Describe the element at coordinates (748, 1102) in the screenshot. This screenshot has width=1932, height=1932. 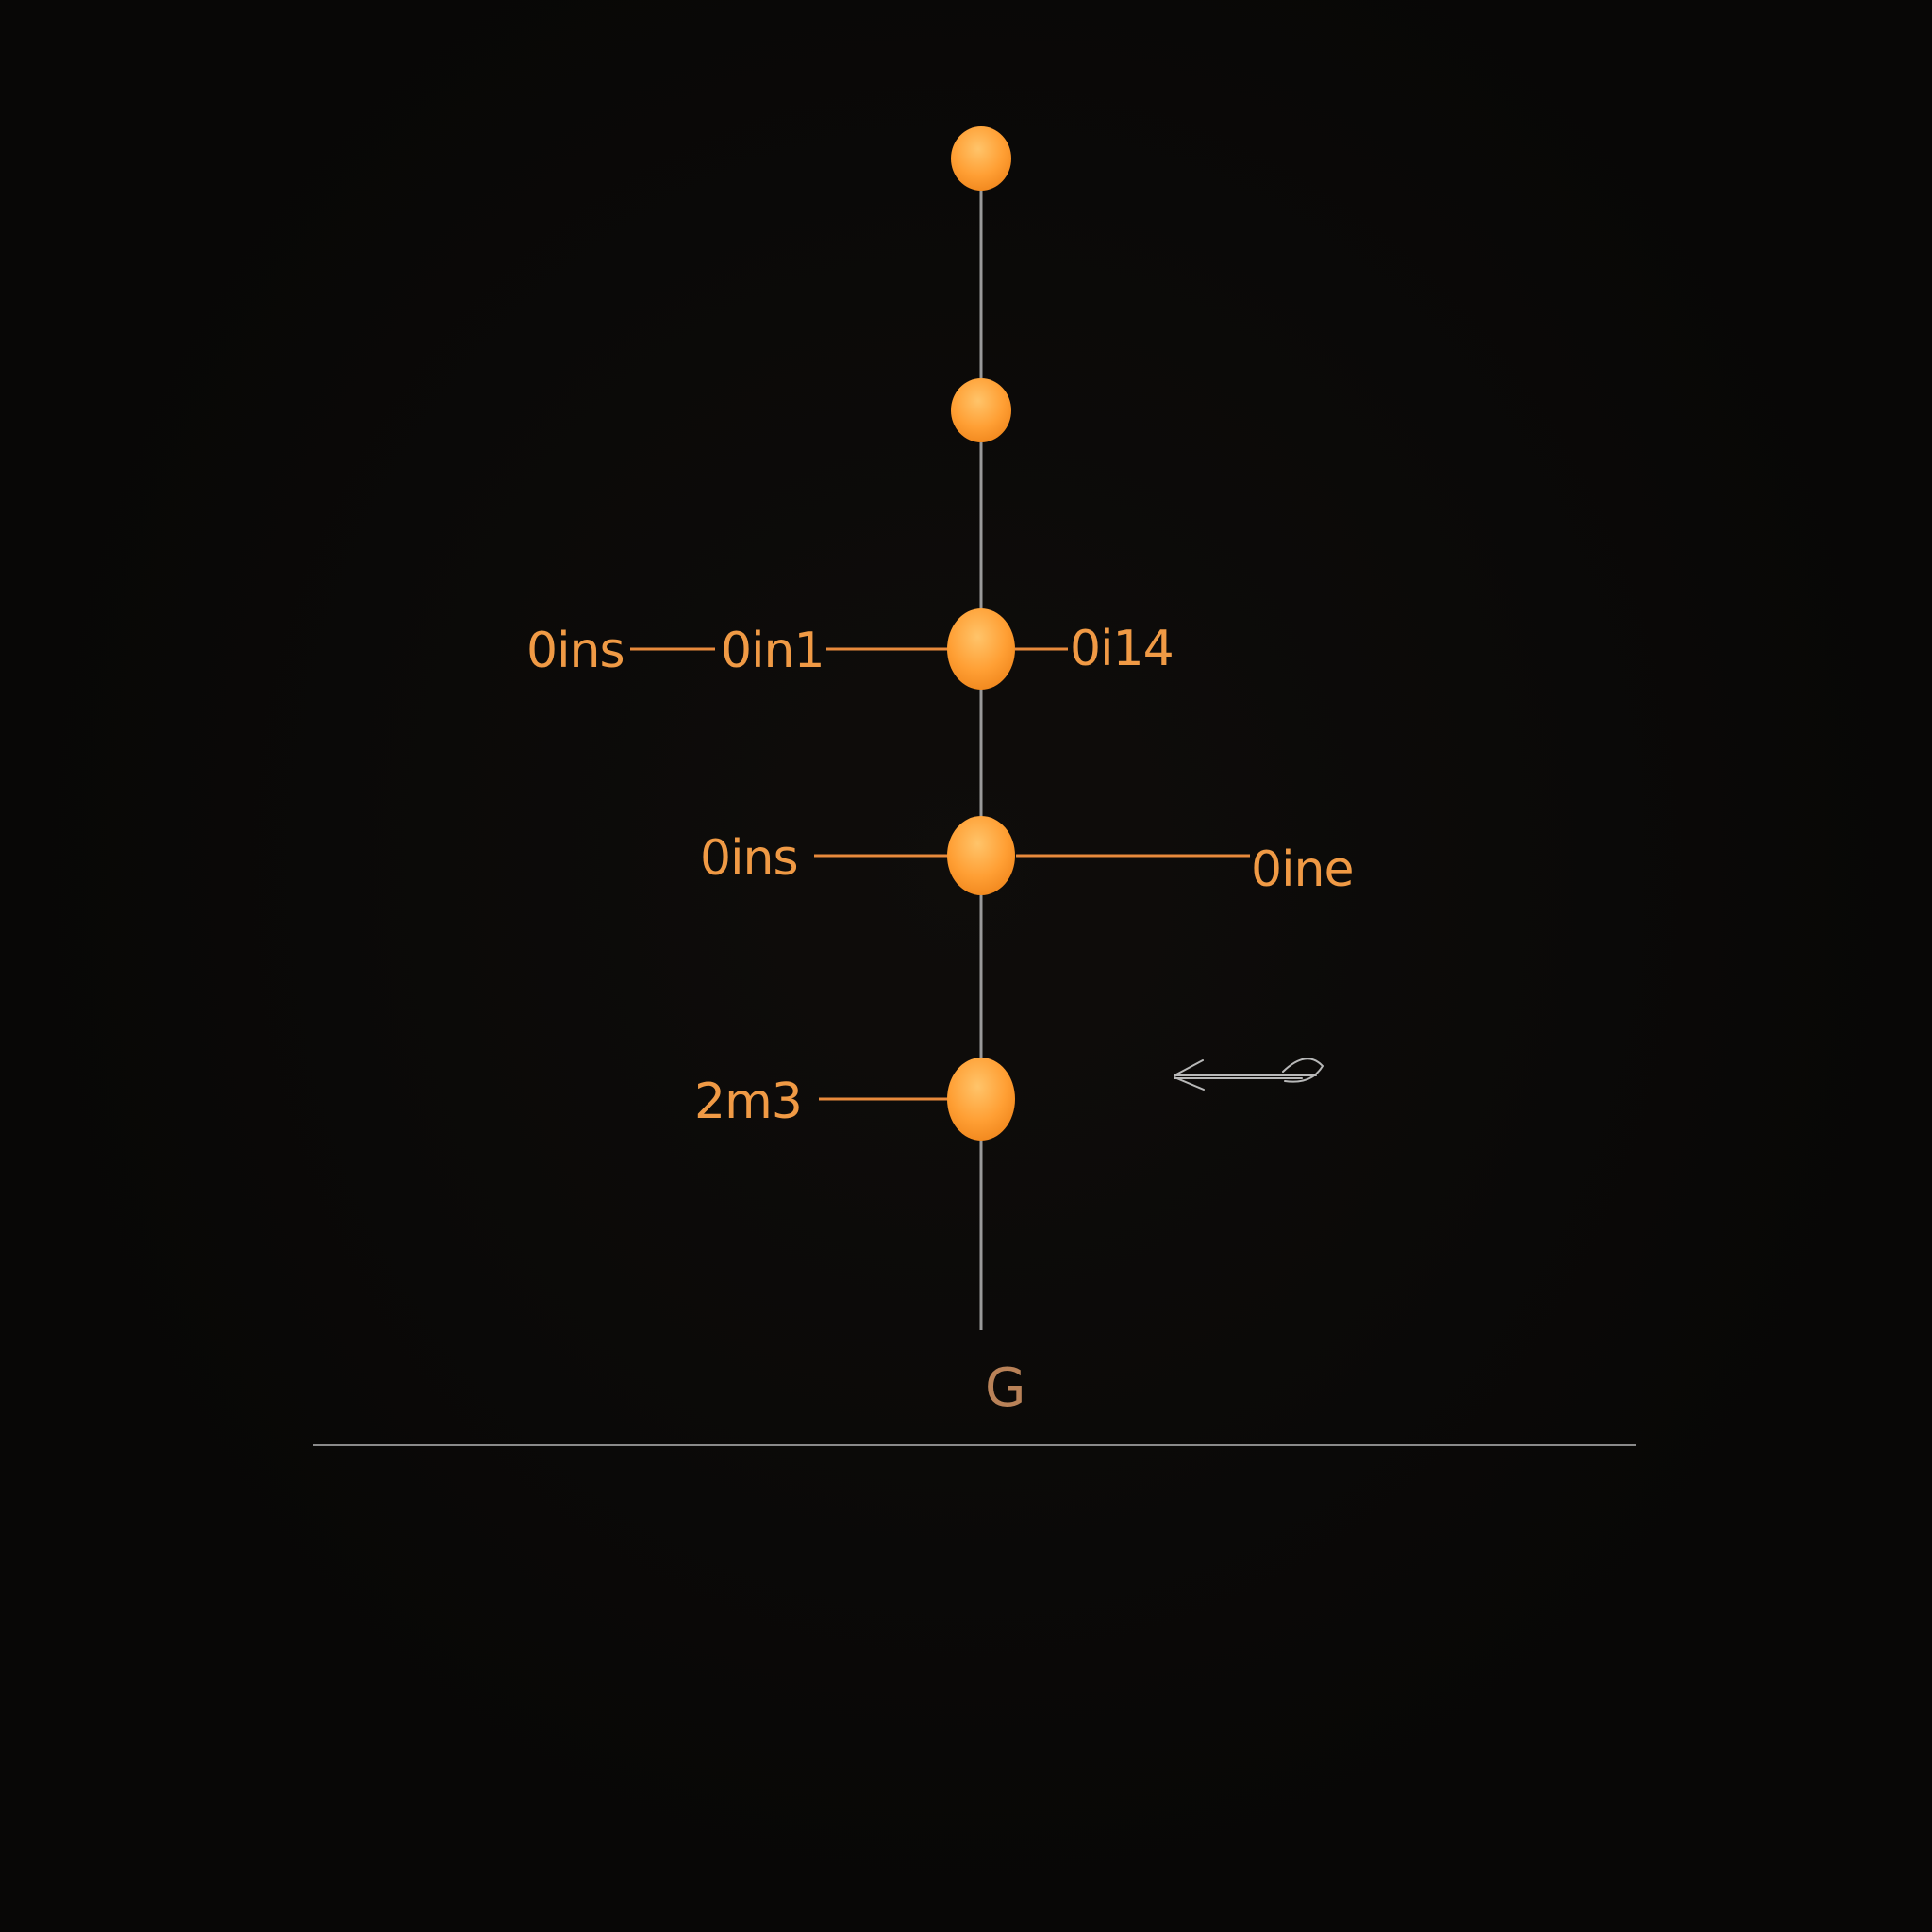
I see `label-row5-left: 2m3` at that location.